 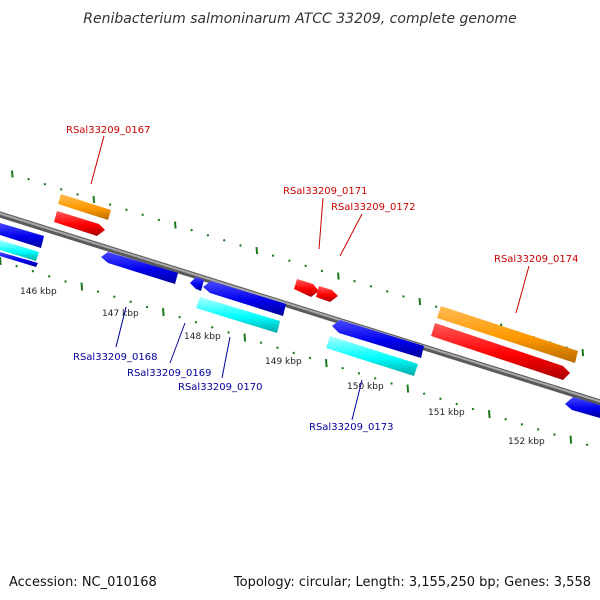 What do you see at coordinates (244, 298) in the screenshot?
I see `gene-feature-blue-mid` at bounding box center [244, 298].